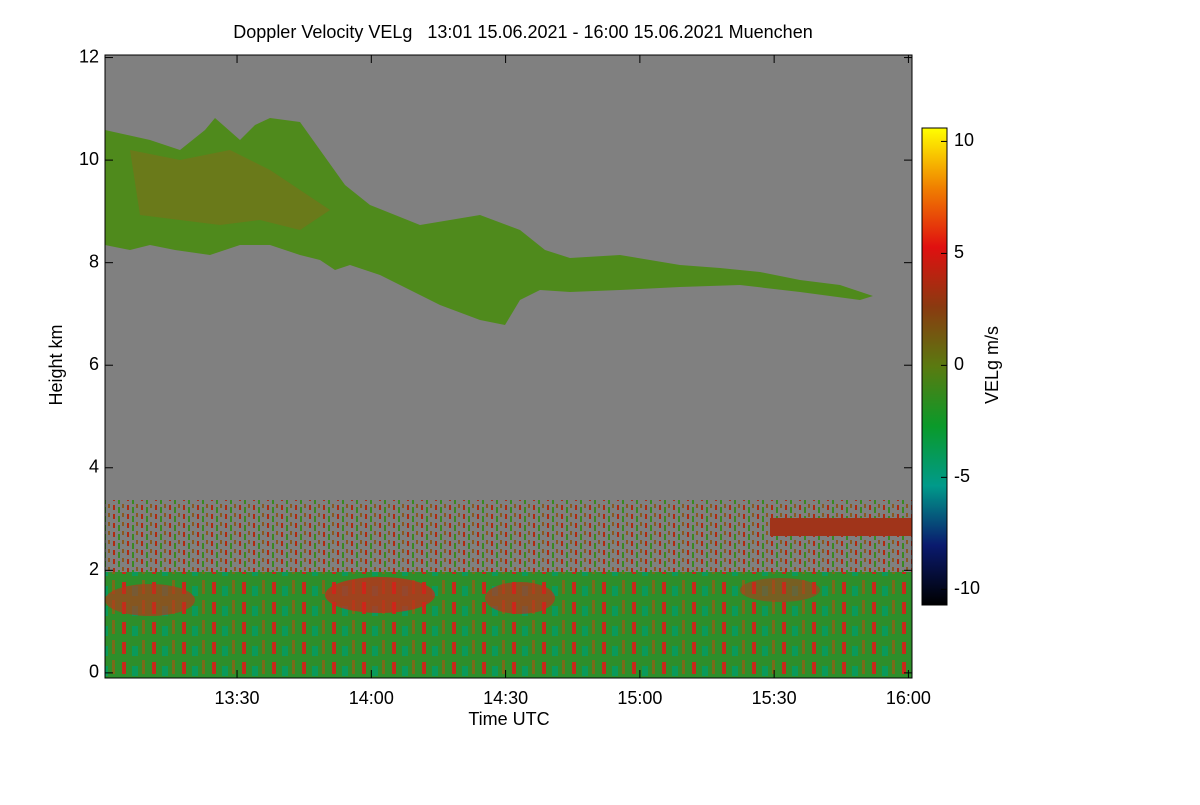  Describe the element at coordinates (237, 698) in the screenshot. I see `x-tick-label: 13:30` at that location.